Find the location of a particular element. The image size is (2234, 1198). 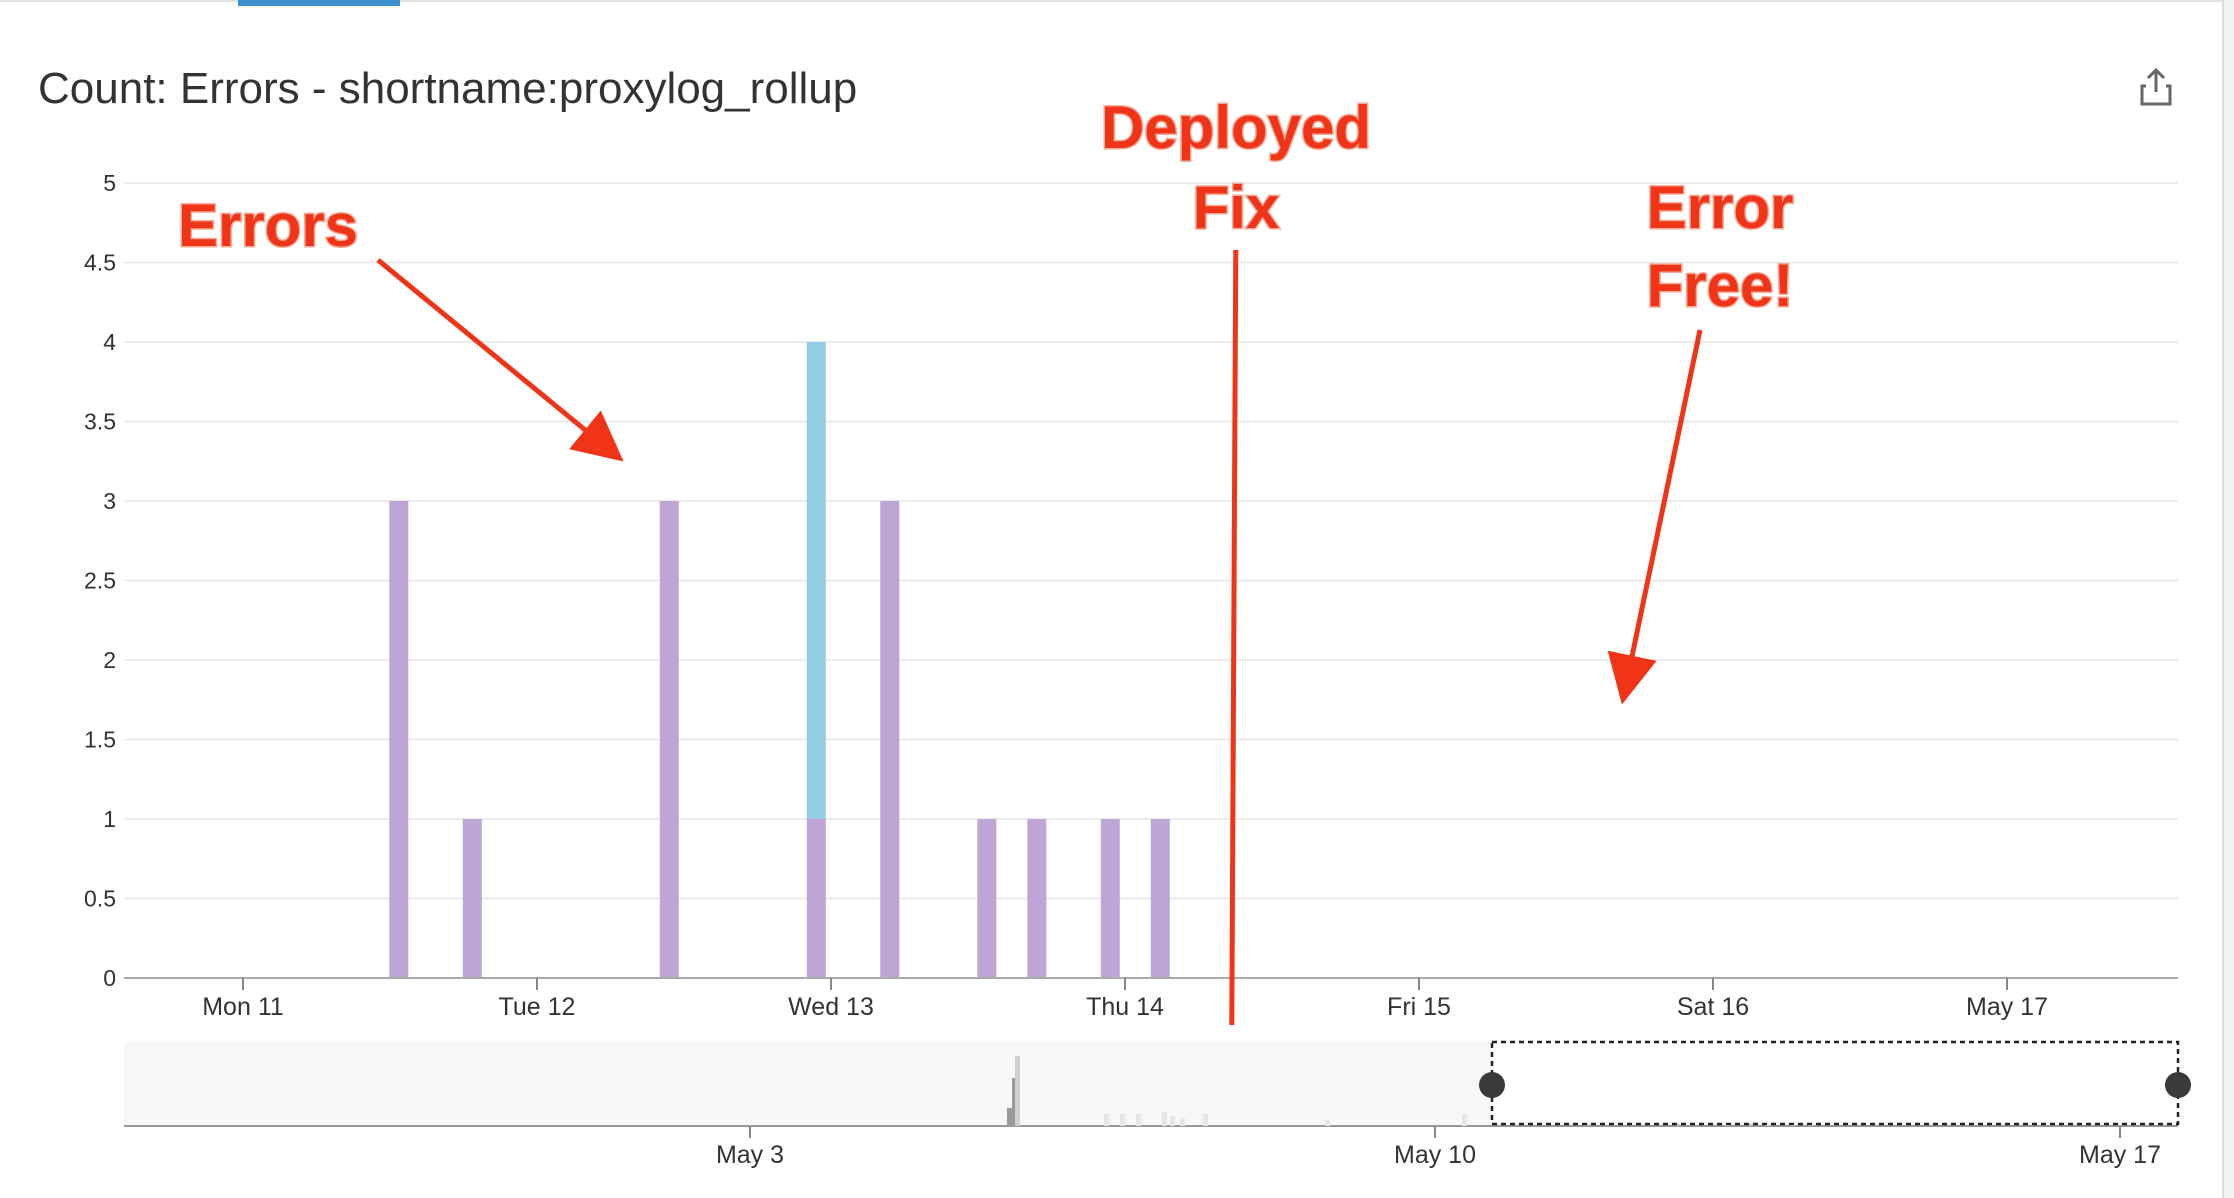

x-tick-label: Wed 13 is located at coordinates (831, 1007).